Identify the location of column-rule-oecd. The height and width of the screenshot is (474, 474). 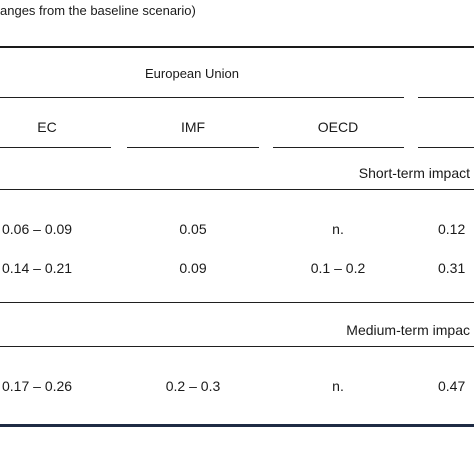
(338, 147).